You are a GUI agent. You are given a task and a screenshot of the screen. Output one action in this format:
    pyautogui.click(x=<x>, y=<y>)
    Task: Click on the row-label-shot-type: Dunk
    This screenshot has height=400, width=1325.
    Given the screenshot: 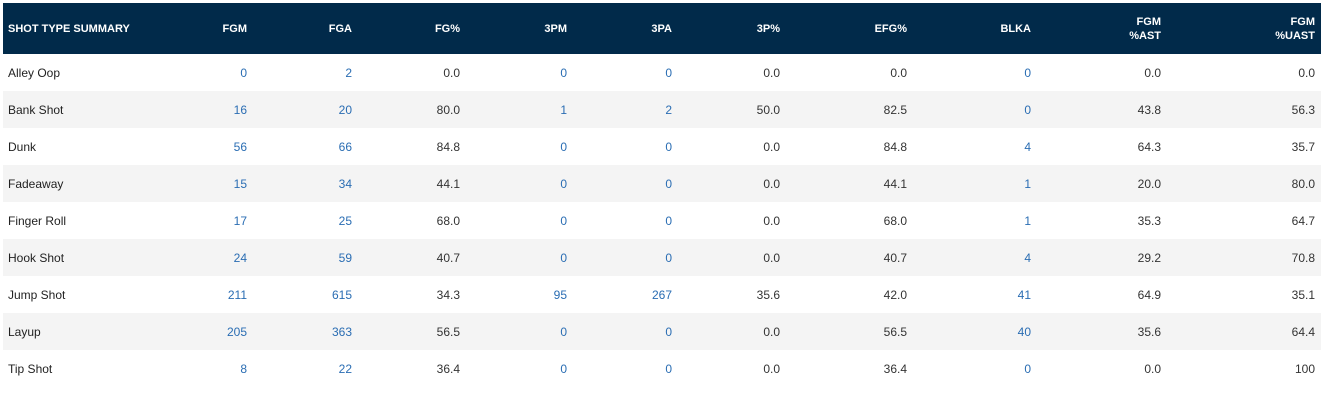 What is the action you would take?
    pyautogui.click(x=22, y=146)
    